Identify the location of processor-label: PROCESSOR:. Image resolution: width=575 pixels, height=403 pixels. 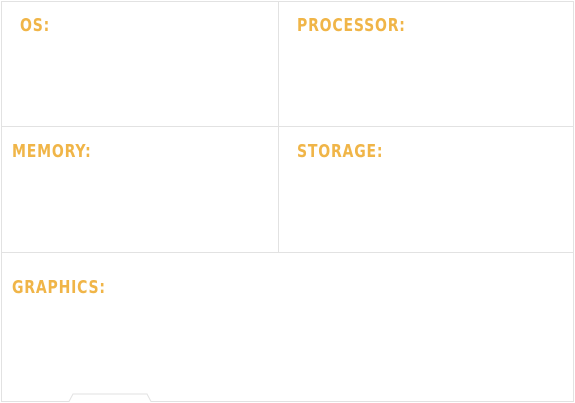
(351, 25).